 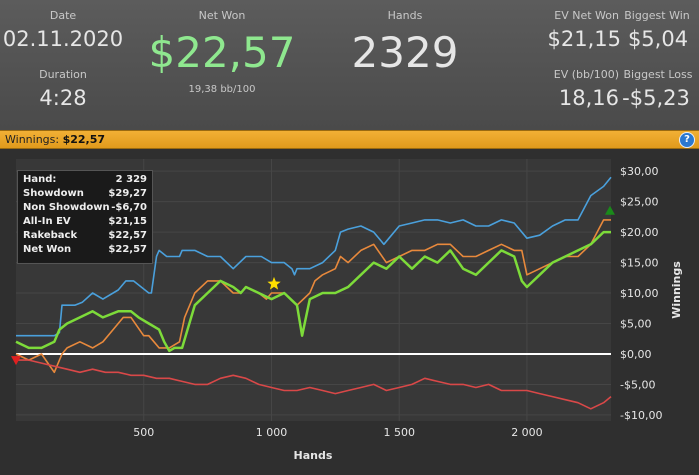 I want to click on ev-net-won-label: EV Net Won, so click(x=586, y=15).